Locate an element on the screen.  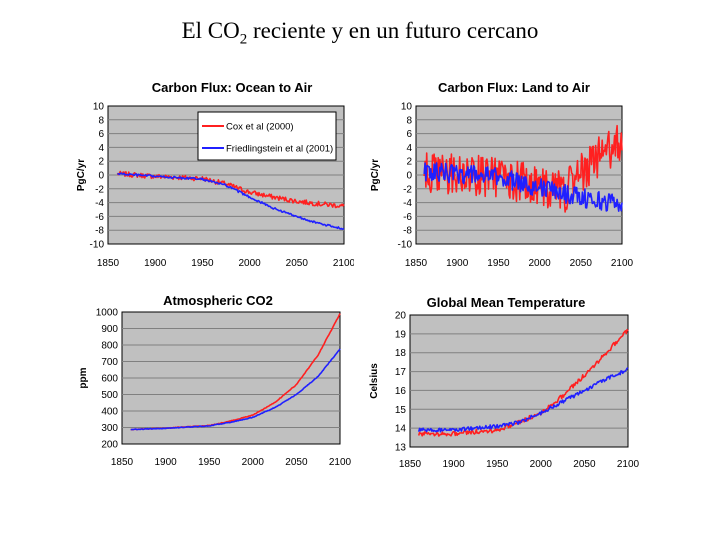
legend-box is located at coordinates (267, 136).